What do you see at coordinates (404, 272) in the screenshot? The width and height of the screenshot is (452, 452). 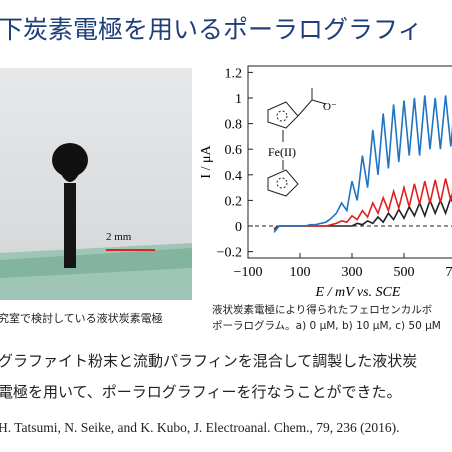 I see `x-tick-label: 500` at bounding box center [404, 272].